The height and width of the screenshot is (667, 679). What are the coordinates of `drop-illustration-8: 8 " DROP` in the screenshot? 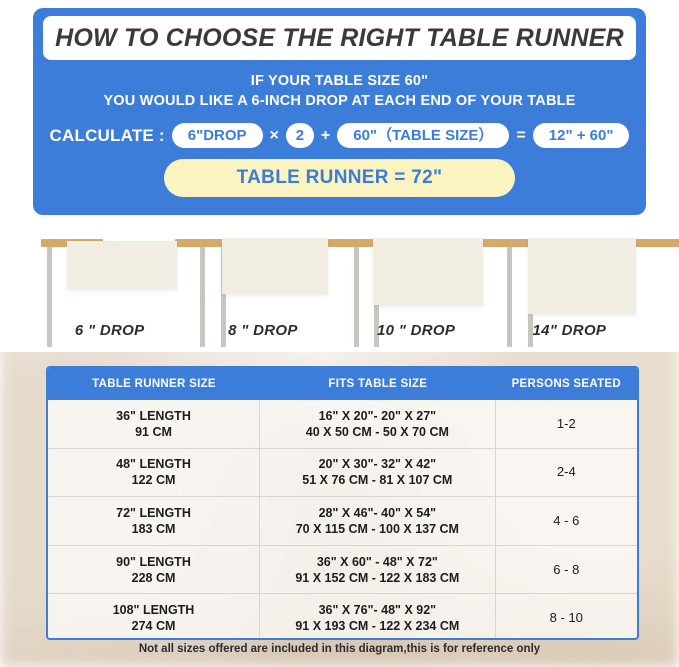 It's located at (288, 286).